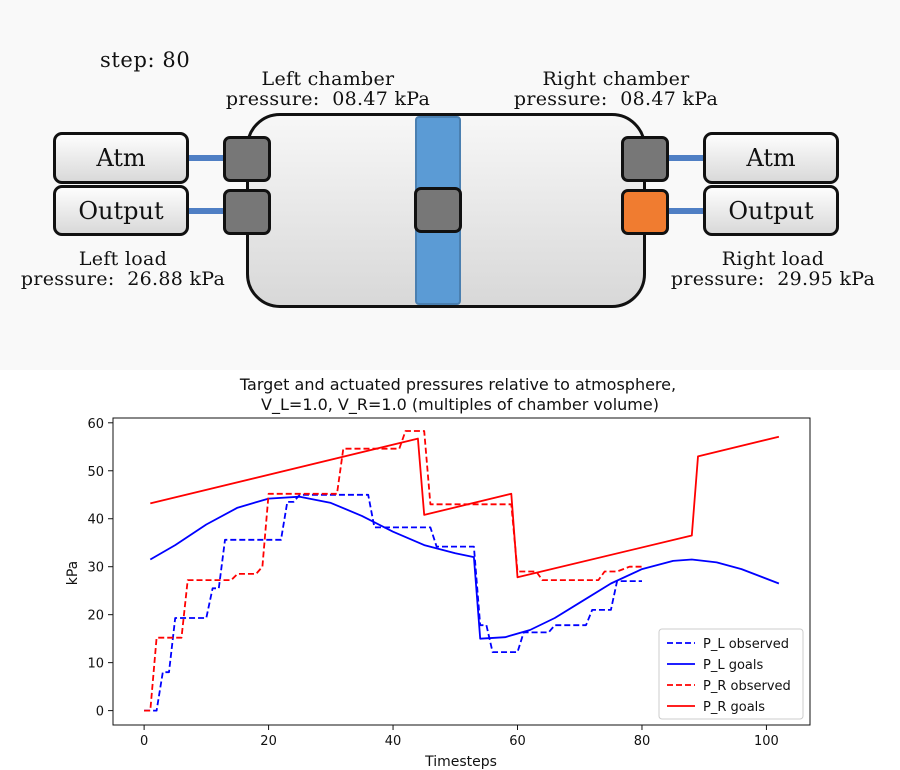 This screenshot has width=900, height=770. I want to click on legend-entry: P_R goals, so click(734, 707).